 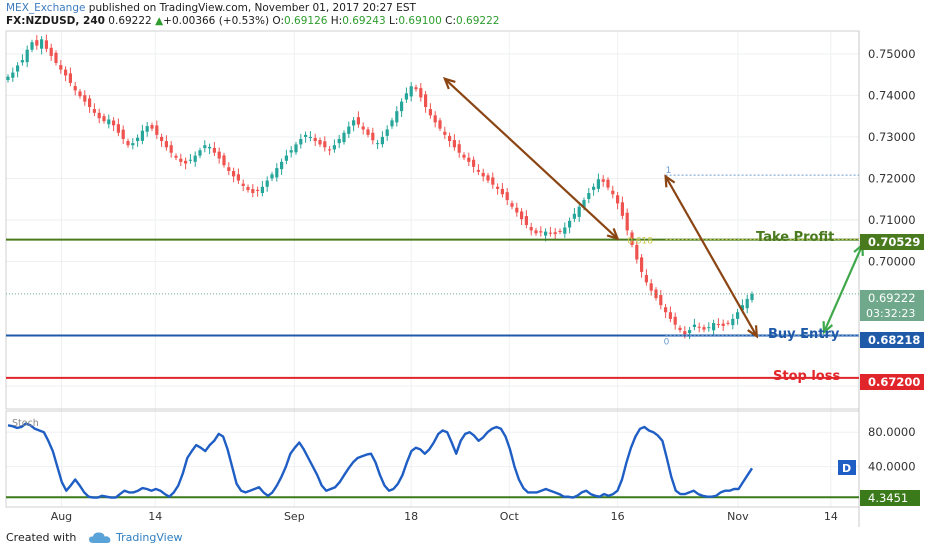 I want to click on time-tick-label: 14, so click(x=831, y=516).